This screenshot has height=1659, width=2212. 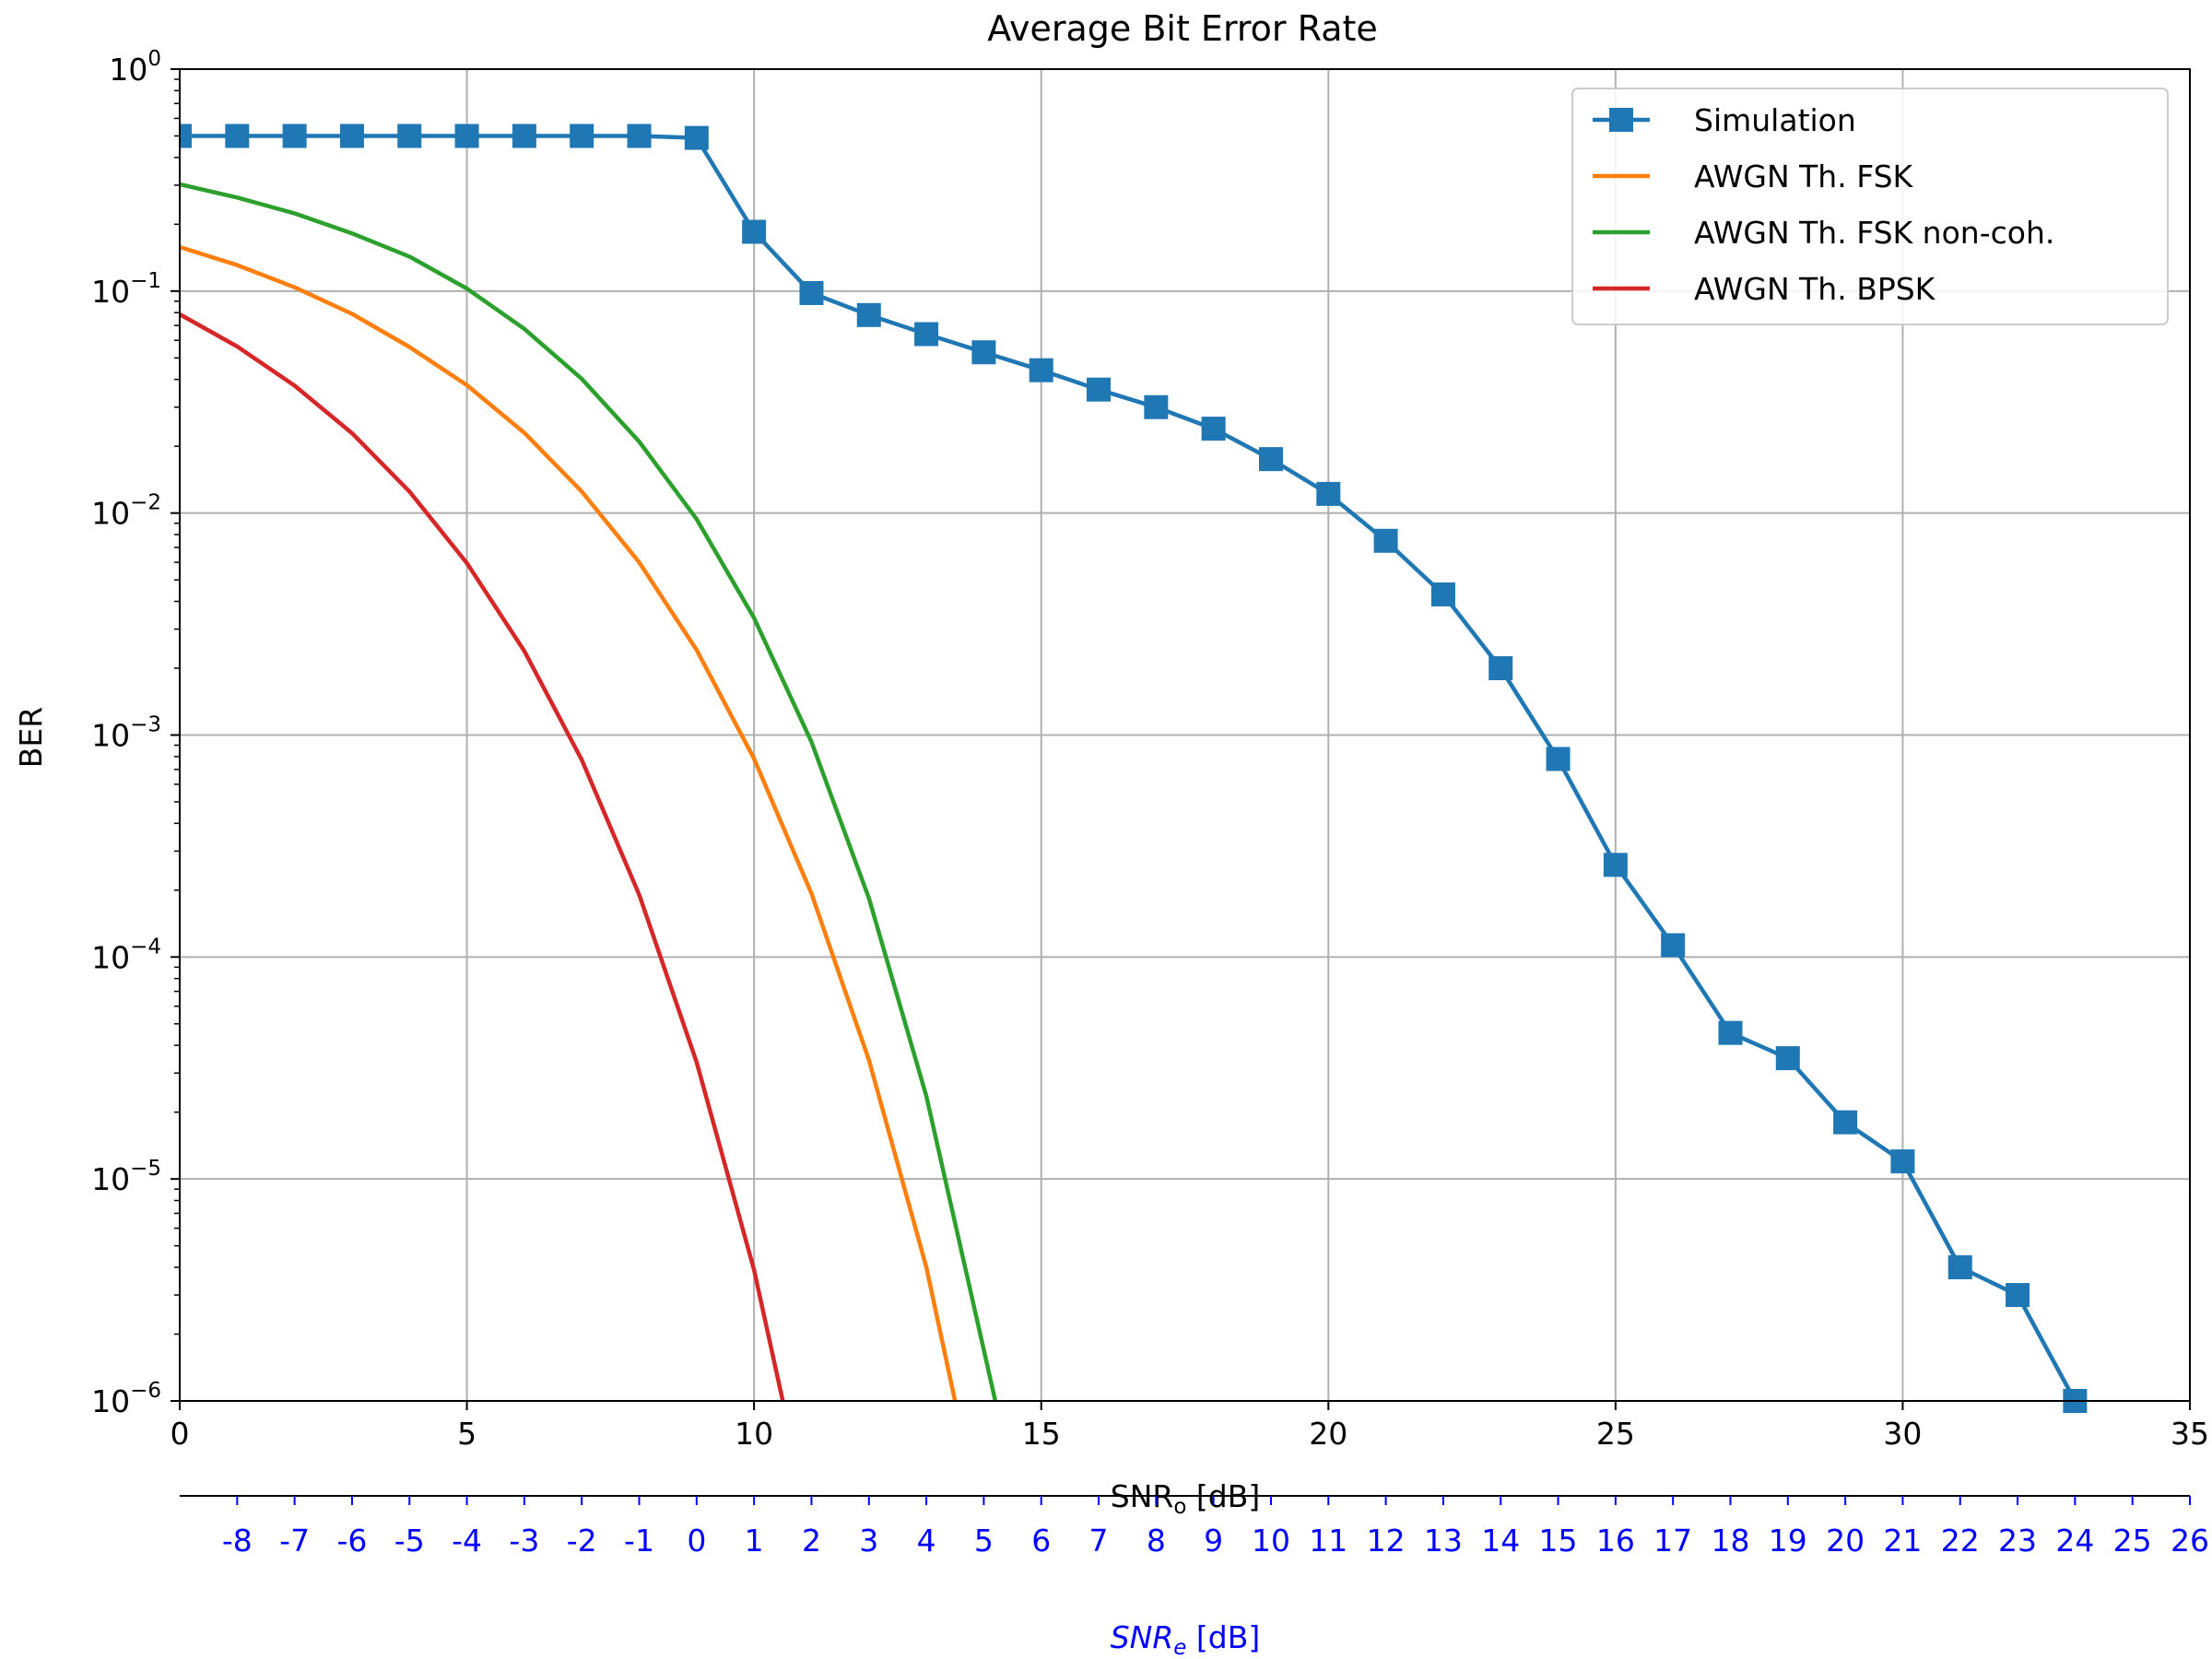 What do you see at coordinates (2017, 1541) in the screenshot?
I see `secondary-x-tick-label: 23` at bounding box center [2017, 1541].